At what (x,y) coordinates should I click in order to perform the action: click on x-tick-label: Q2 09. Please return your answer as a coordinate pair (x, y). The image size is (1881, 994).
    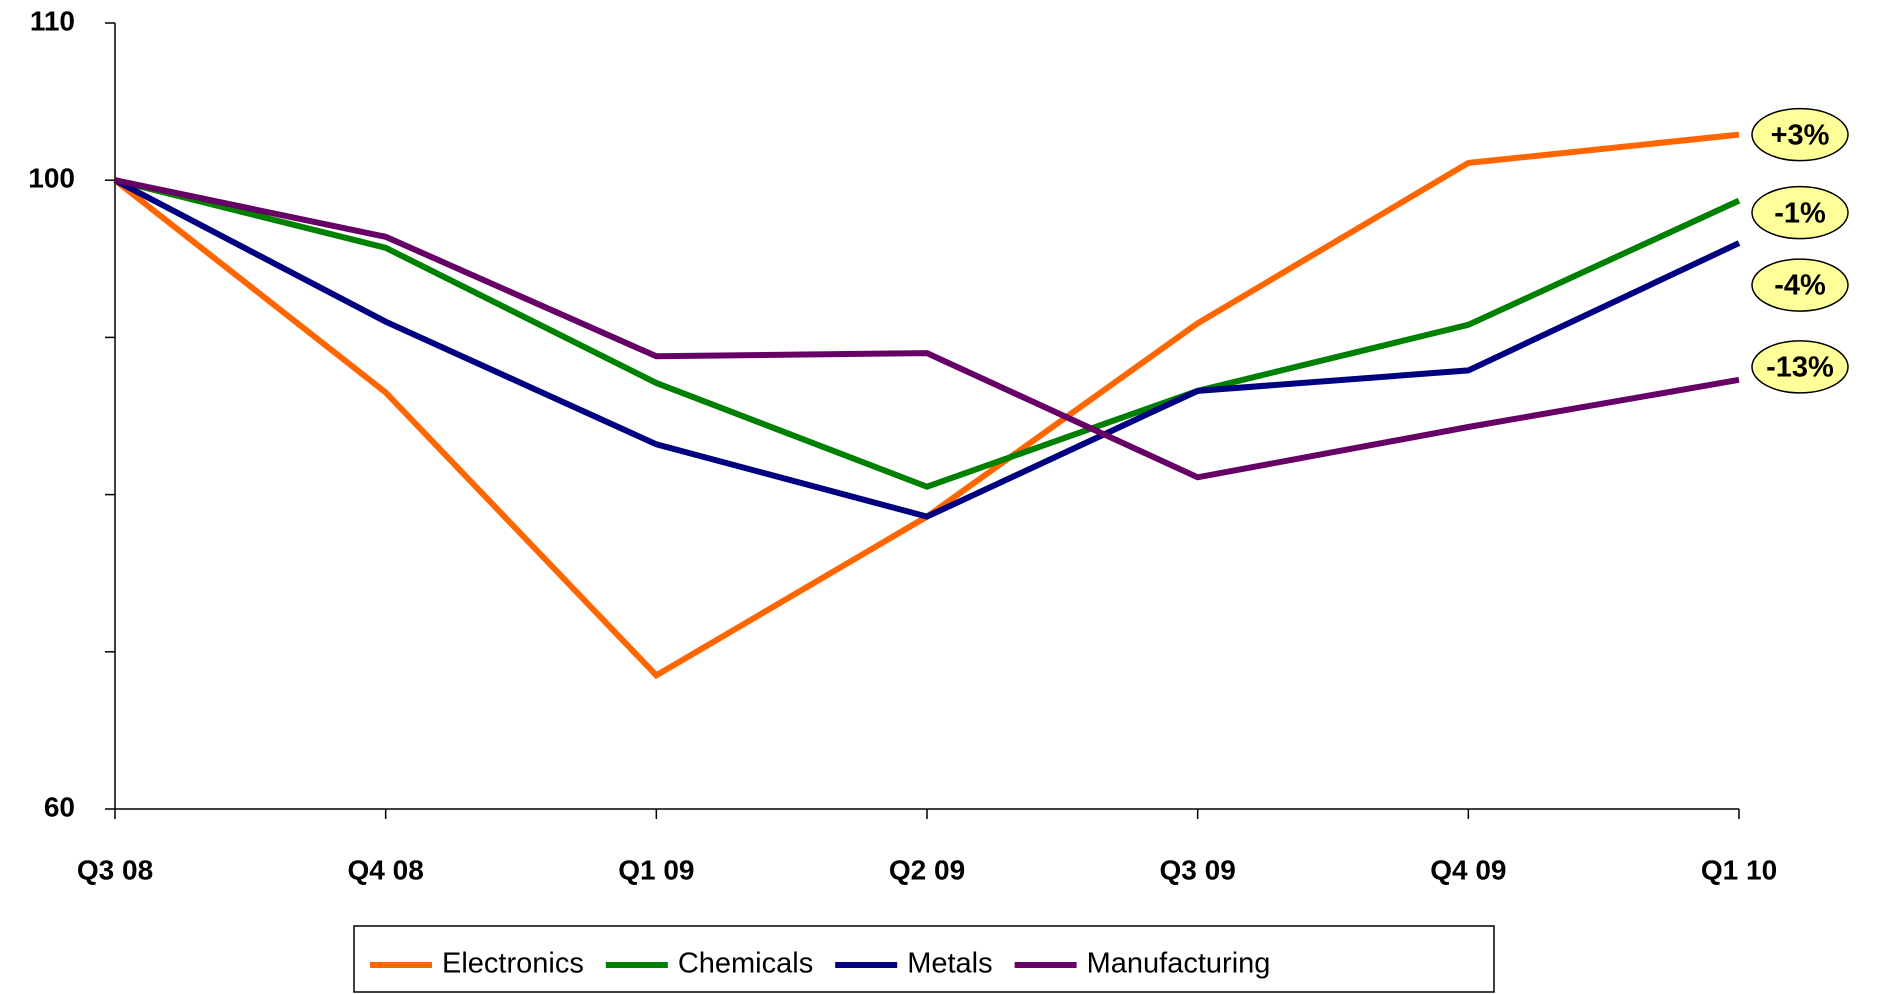
    Looking at the image, I should click on (927, 869).